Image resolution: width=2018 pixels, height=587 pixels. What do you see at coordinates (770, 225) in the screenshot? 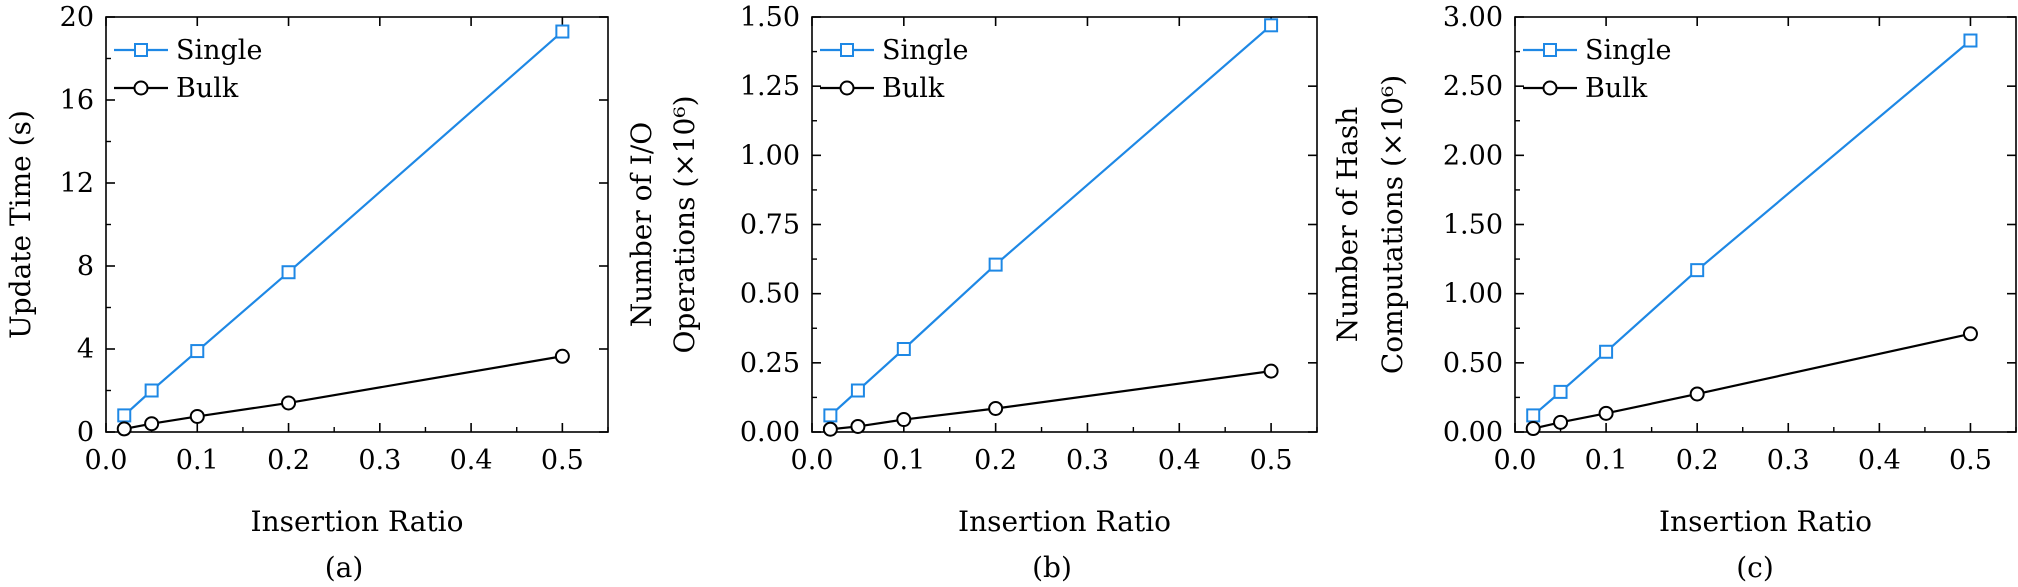
I see `y-tick-label: 0.75` at bounding box center [770, 225].